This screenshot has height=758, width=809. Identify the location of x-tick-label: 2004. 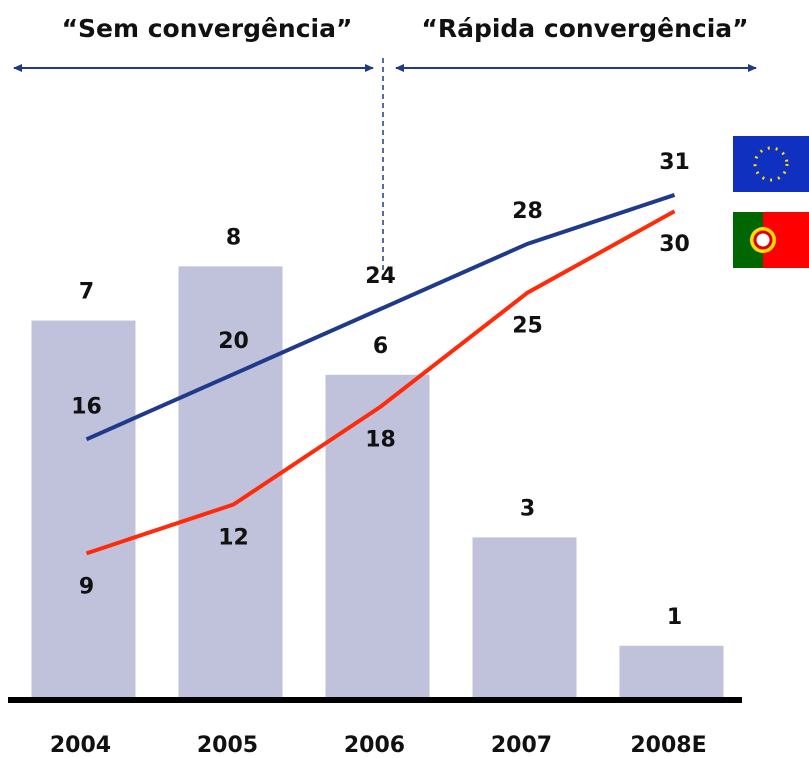
(80, 745).